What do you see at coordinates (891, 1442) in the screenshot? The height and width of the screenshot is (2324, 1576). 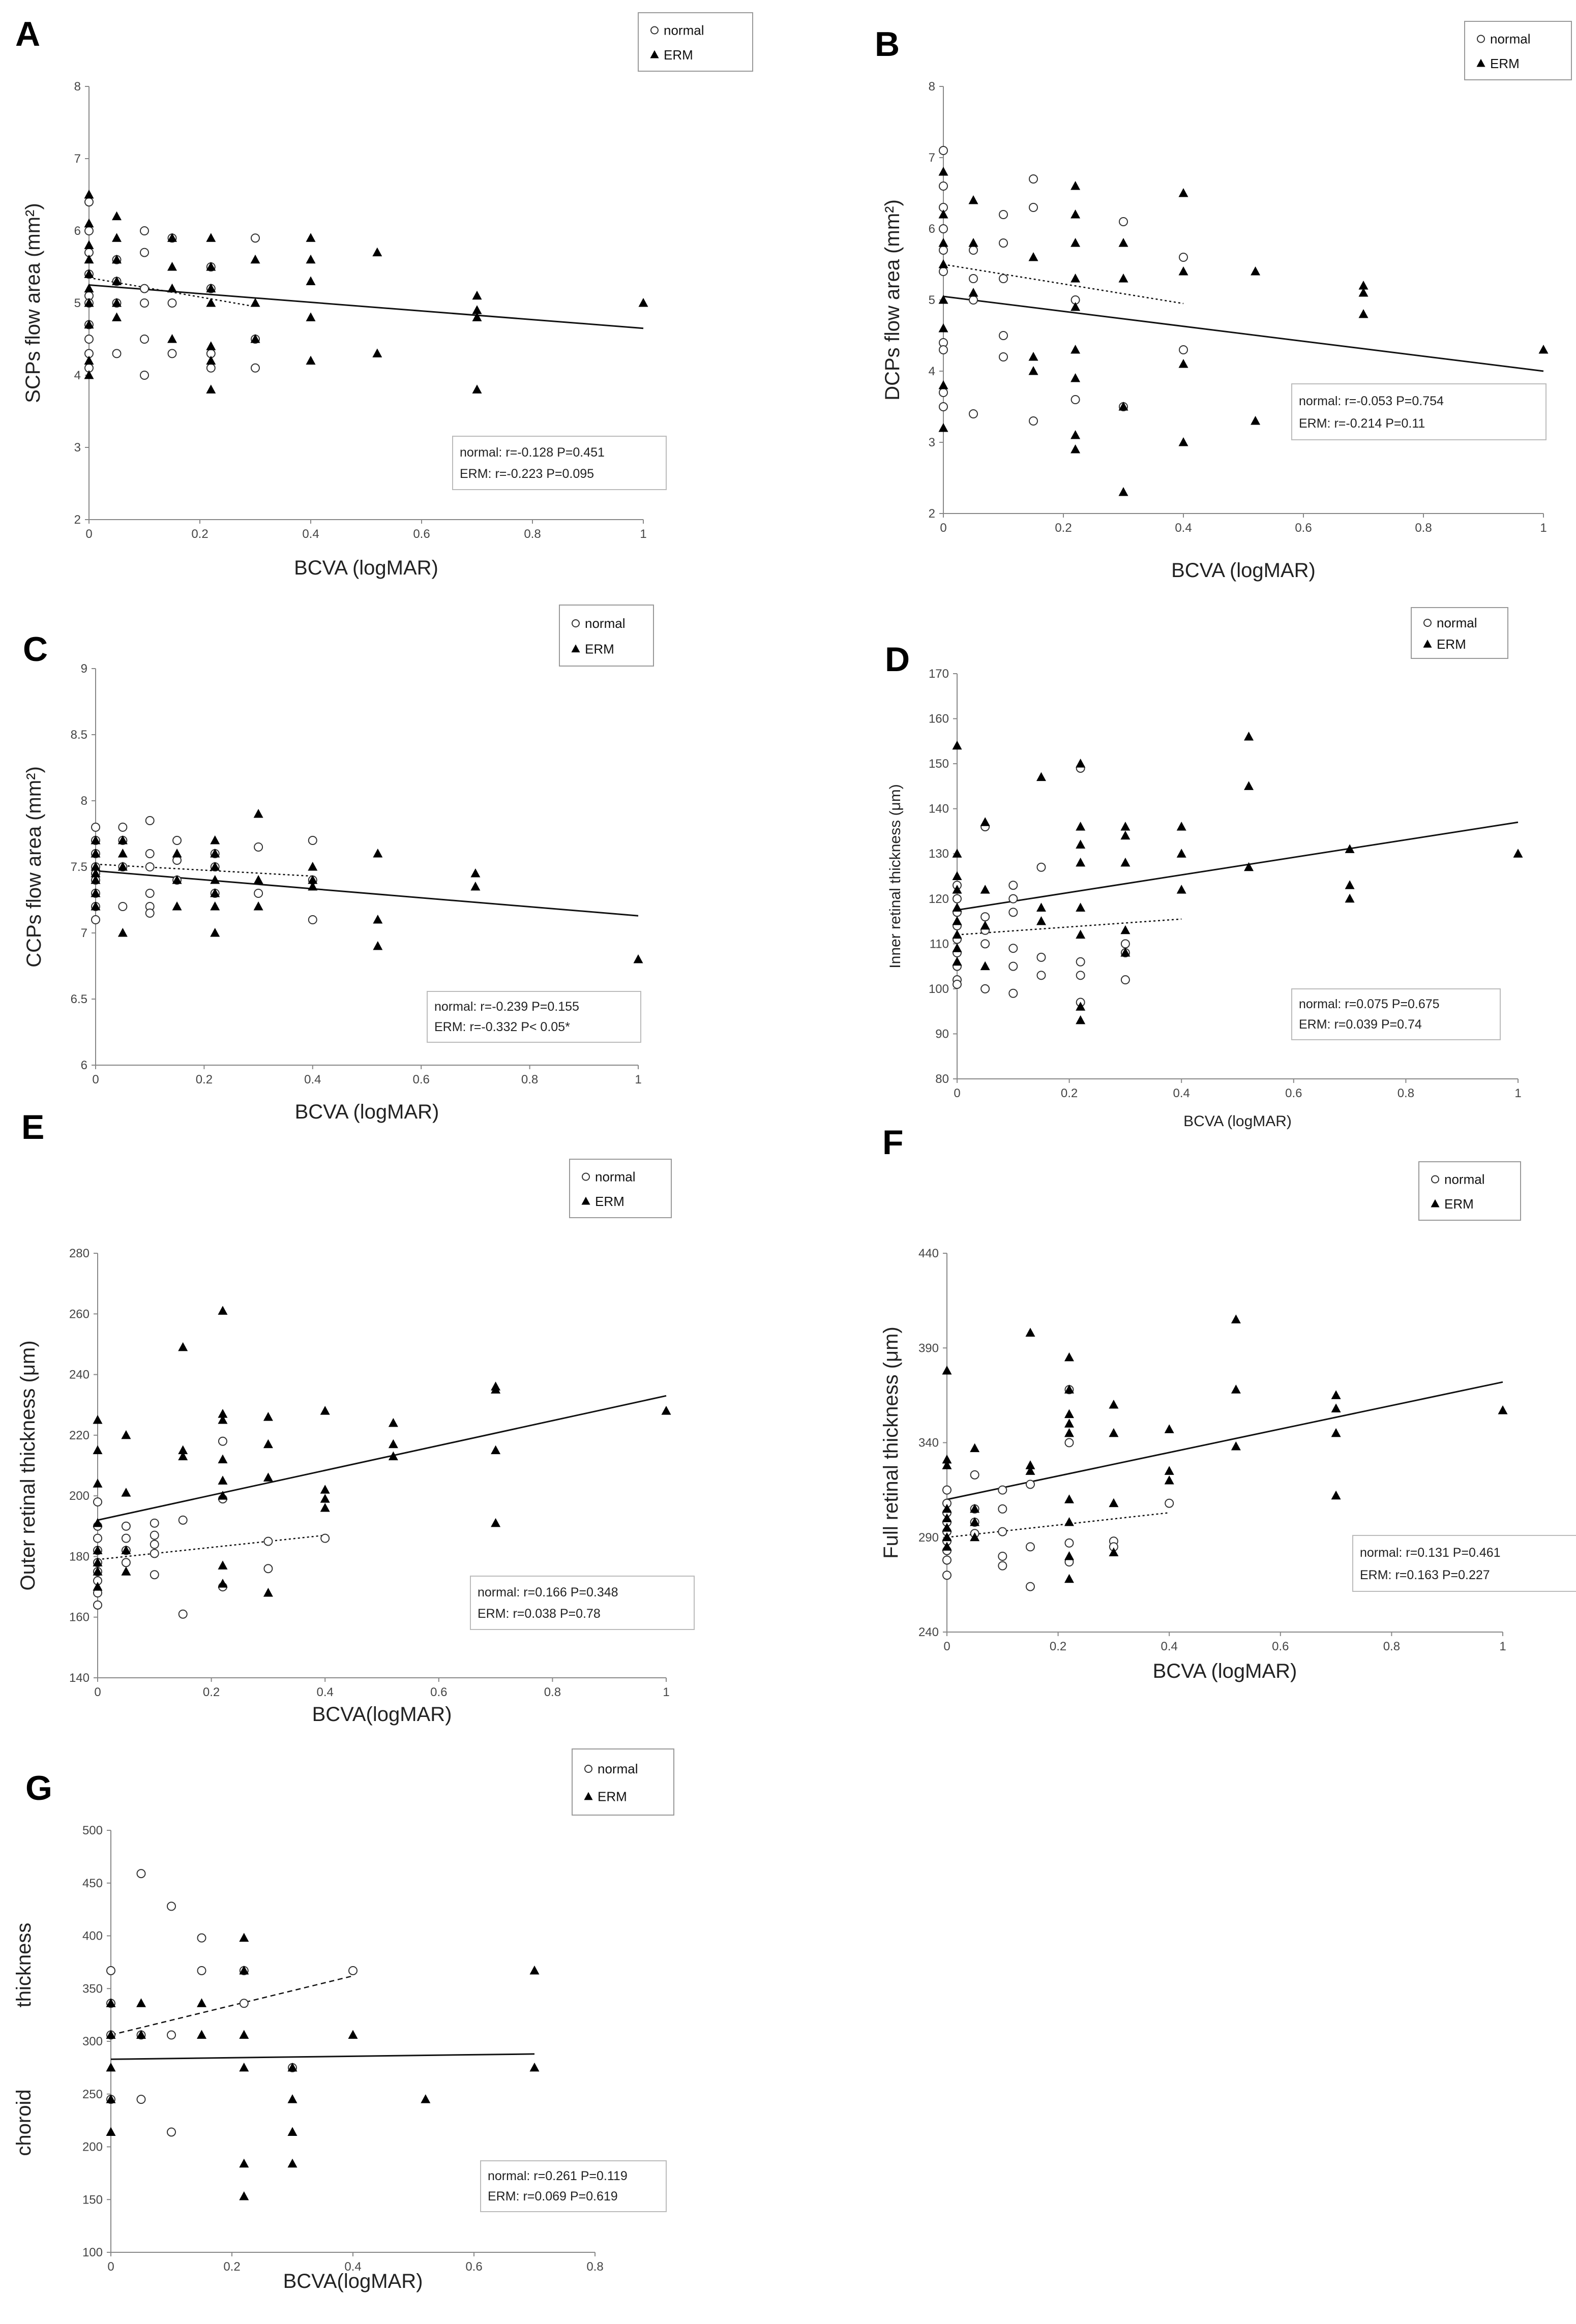 I see `y-axis-label: Full retinal thickness (μm)` at bounding box center [891, 1442].